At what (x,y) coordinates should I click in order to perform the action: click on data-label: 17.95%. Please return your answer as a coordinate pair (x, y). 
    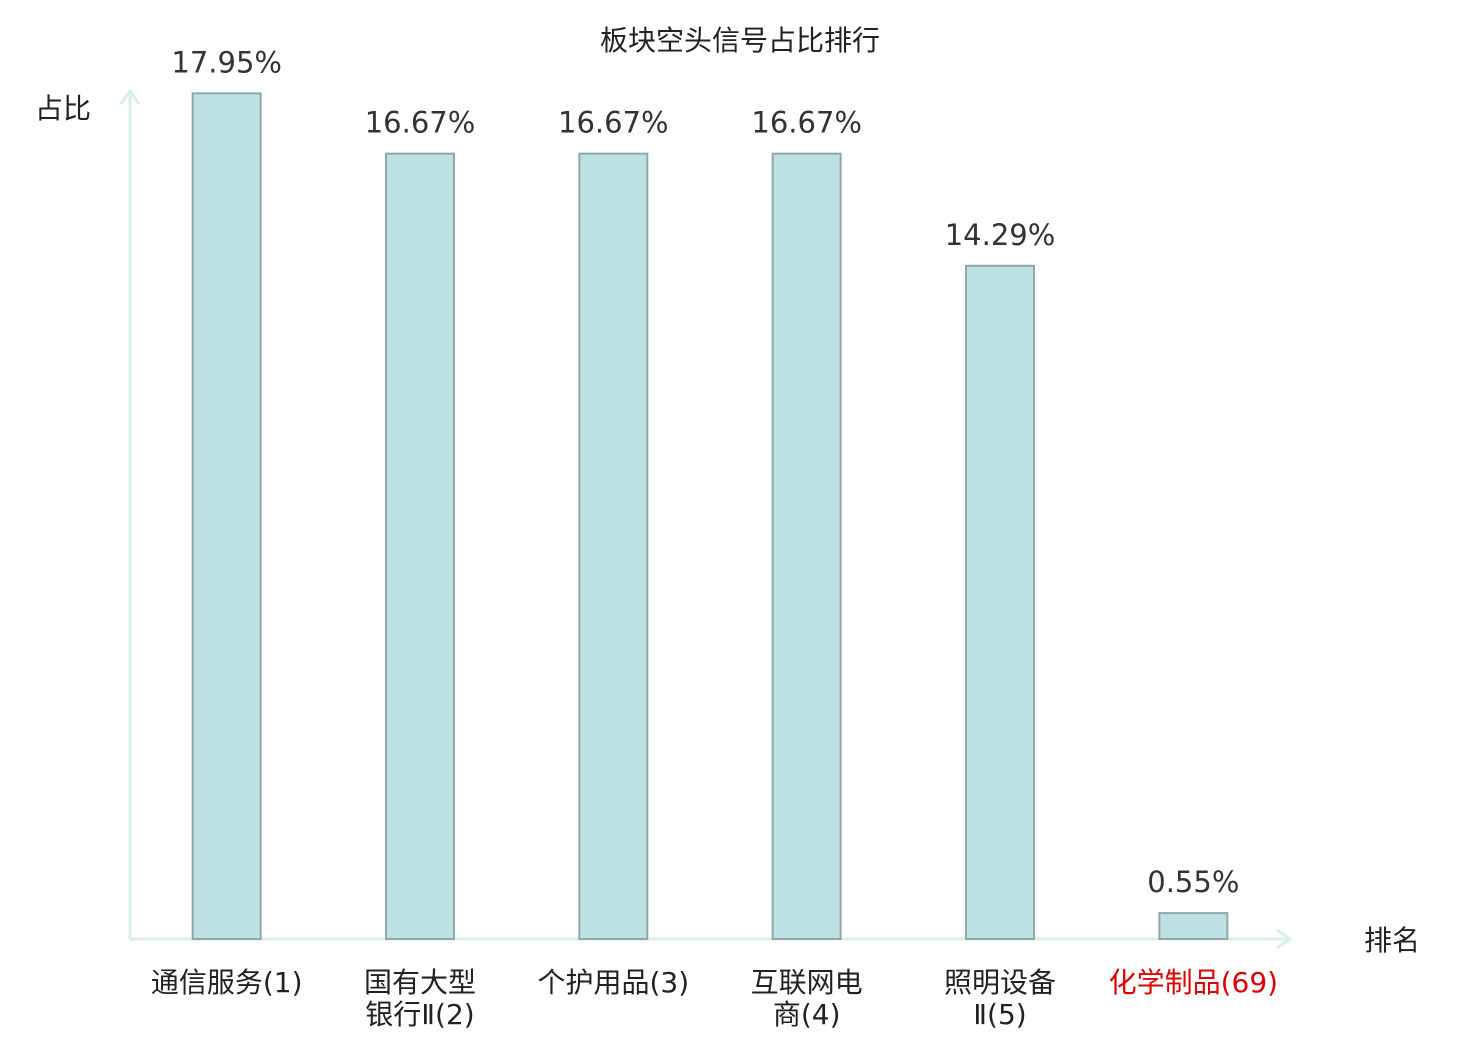
    Looking at the image, I should click on (226, 62).